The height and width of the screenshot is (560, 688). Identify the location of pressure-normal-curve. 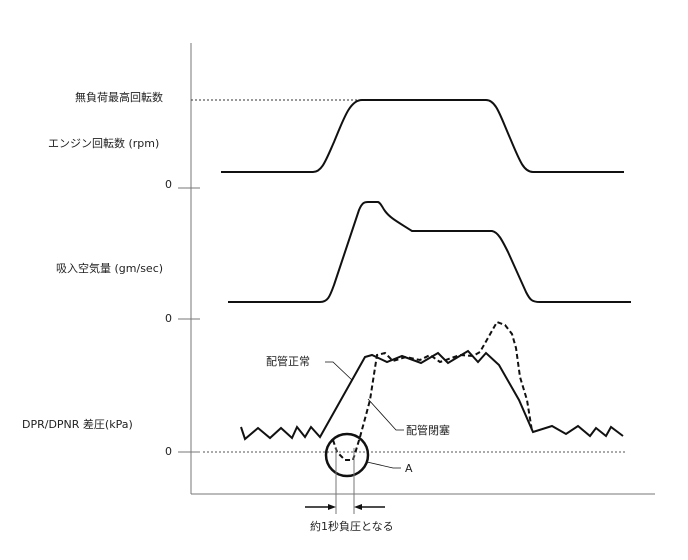
(432, 395).